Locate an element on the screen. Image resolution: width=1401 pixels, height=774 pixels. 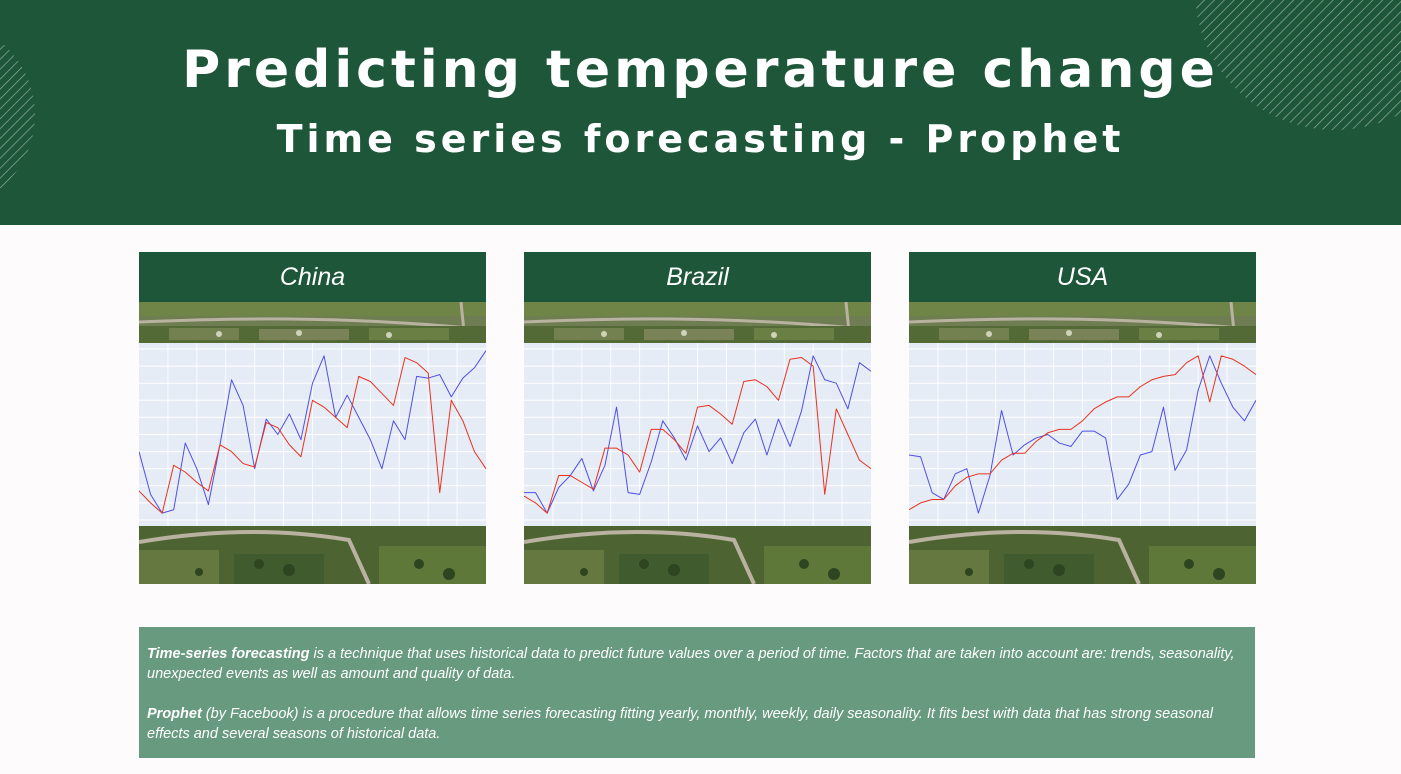
chart-card-usa: USA is located at coordinates (1082, 418).